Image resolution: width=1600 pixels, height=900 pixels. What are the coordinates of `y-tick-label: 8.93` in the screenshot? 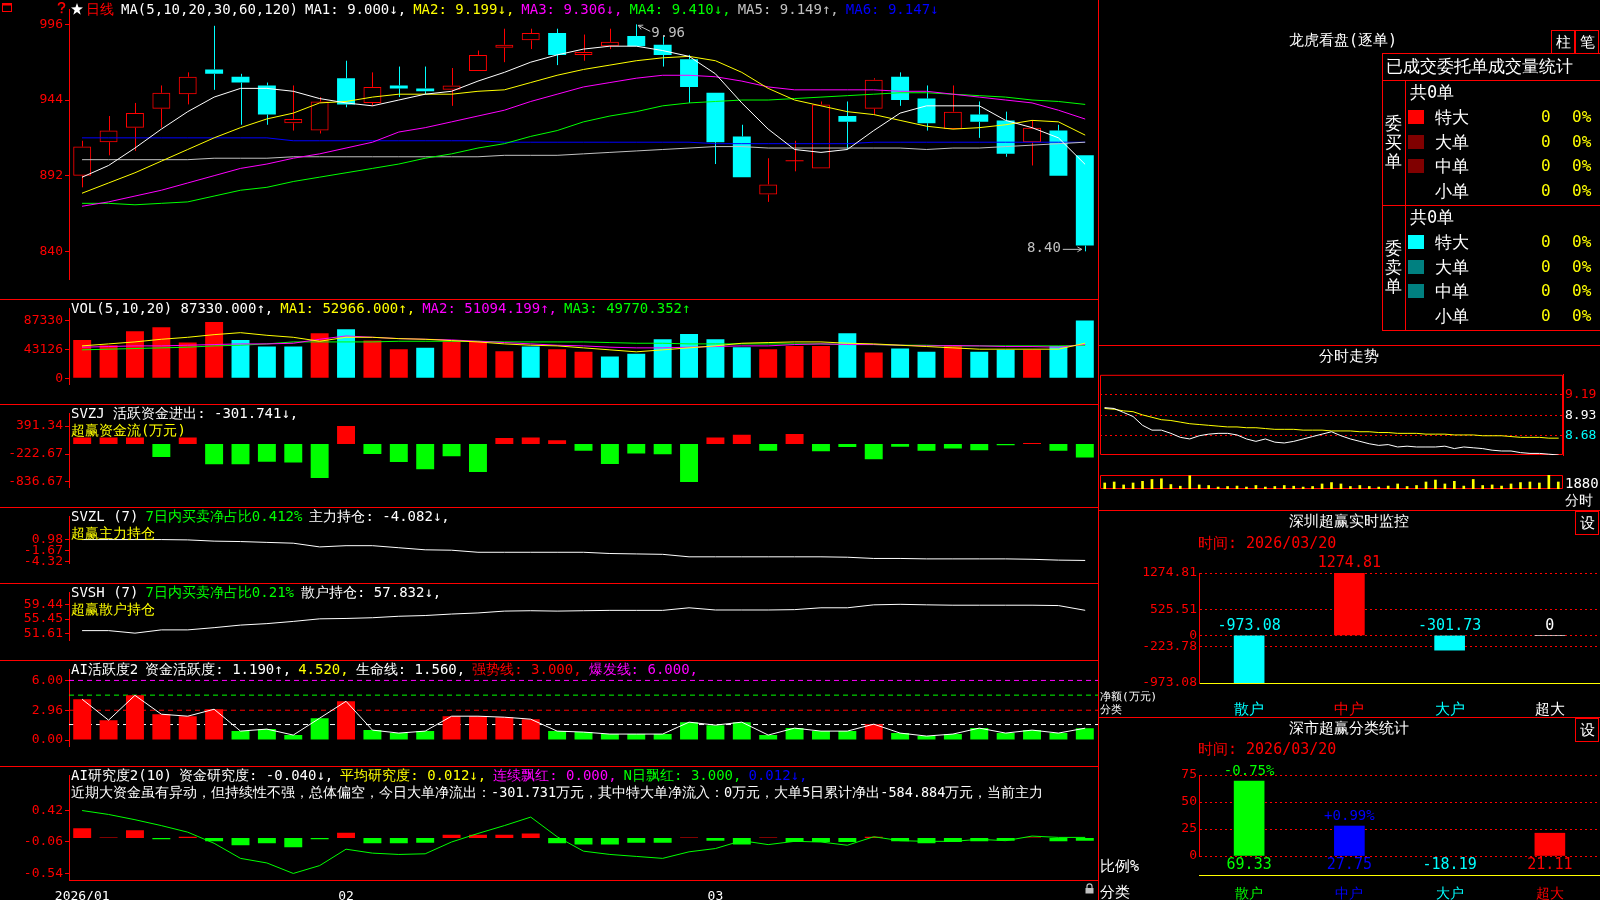 It's located at (1581, 415).